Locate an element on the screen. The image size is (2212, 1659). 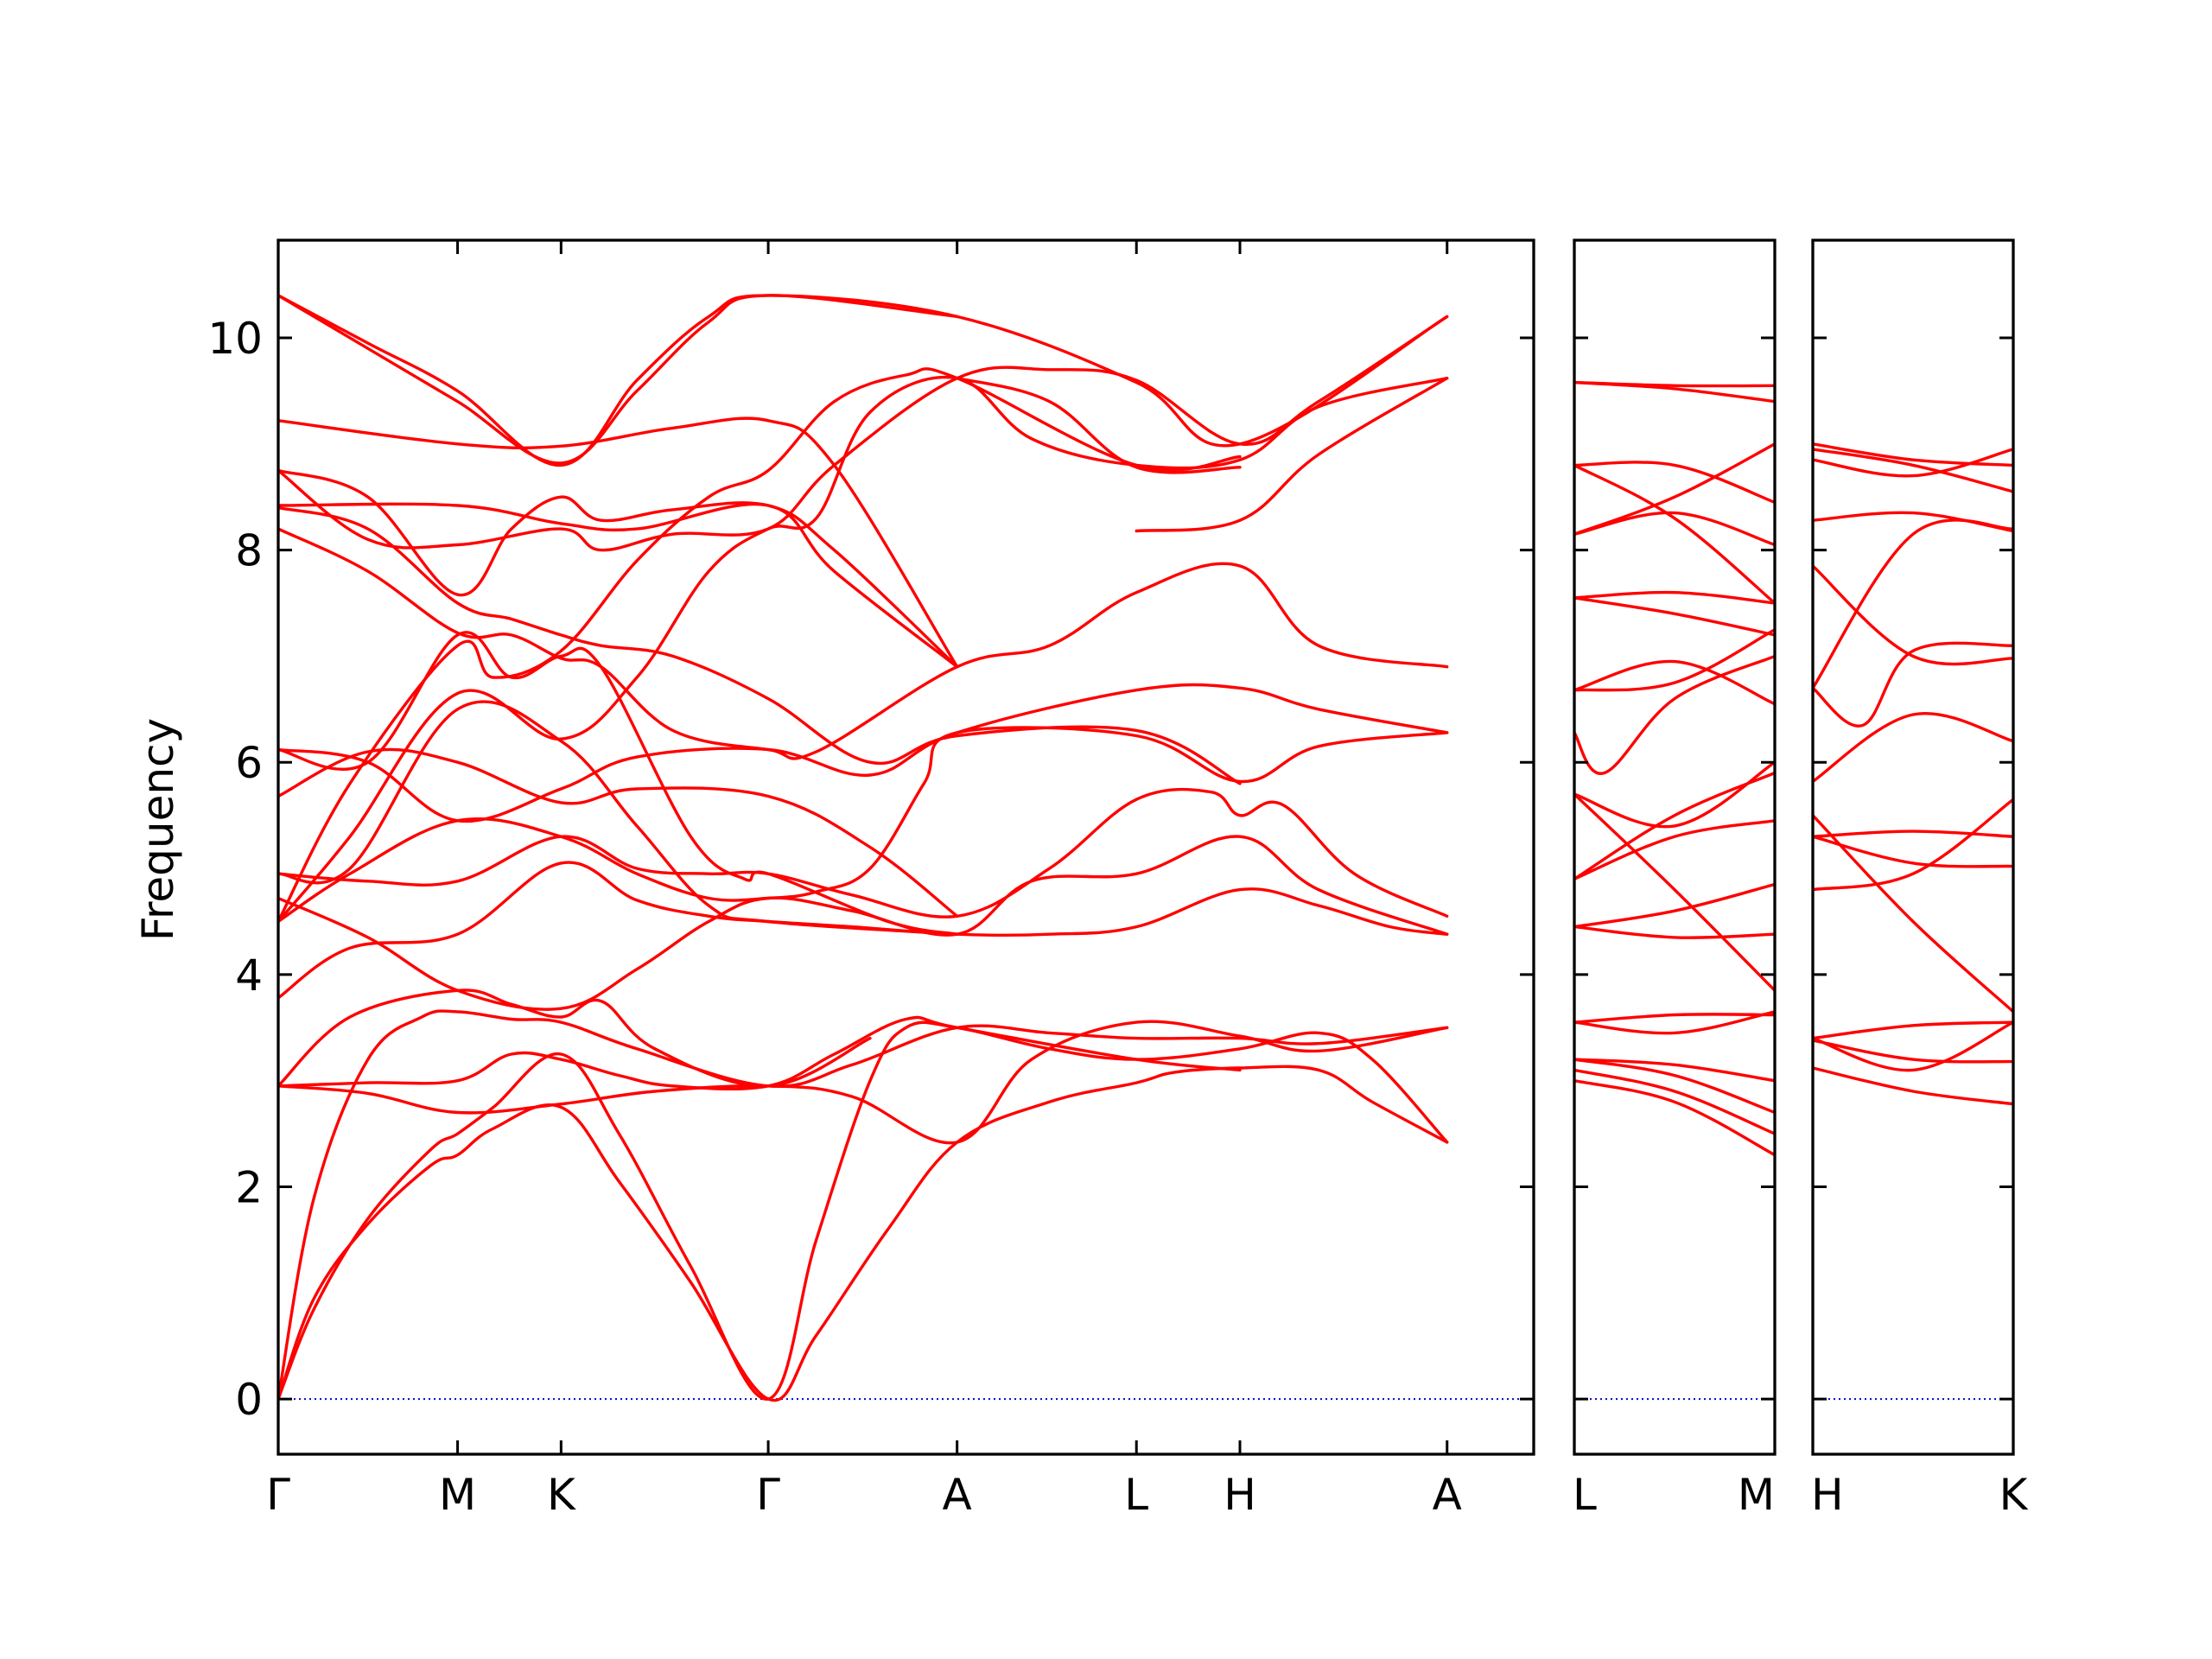
y-tick-label: 10 is located at coordinates (235, 339).